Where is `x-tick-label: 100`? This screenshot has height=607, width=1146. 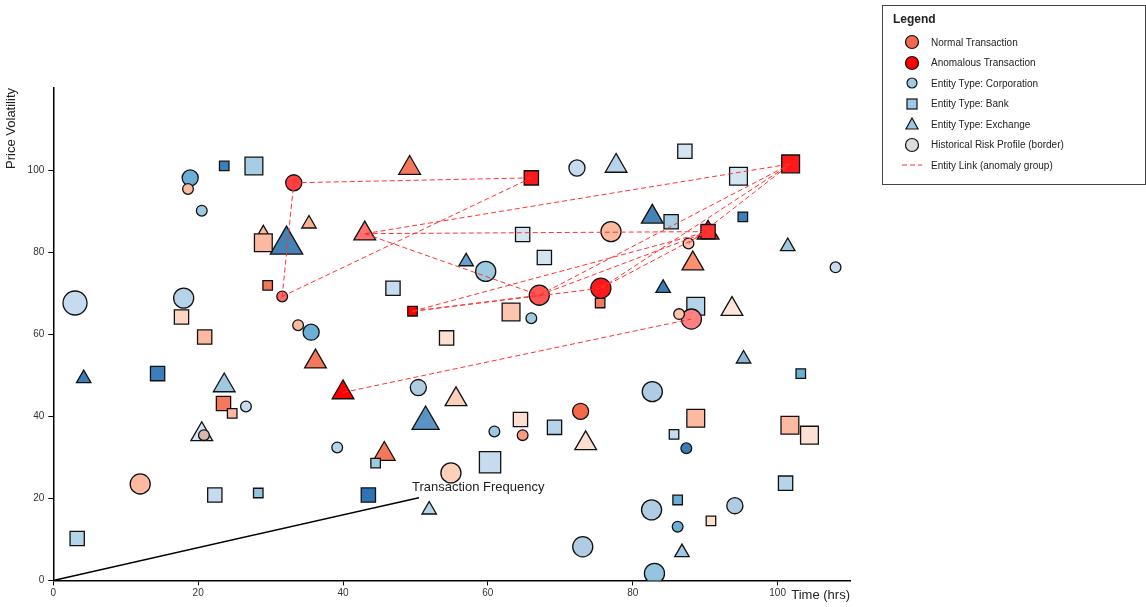 x-tick-label: 100 is located at coordinates (778, 593).